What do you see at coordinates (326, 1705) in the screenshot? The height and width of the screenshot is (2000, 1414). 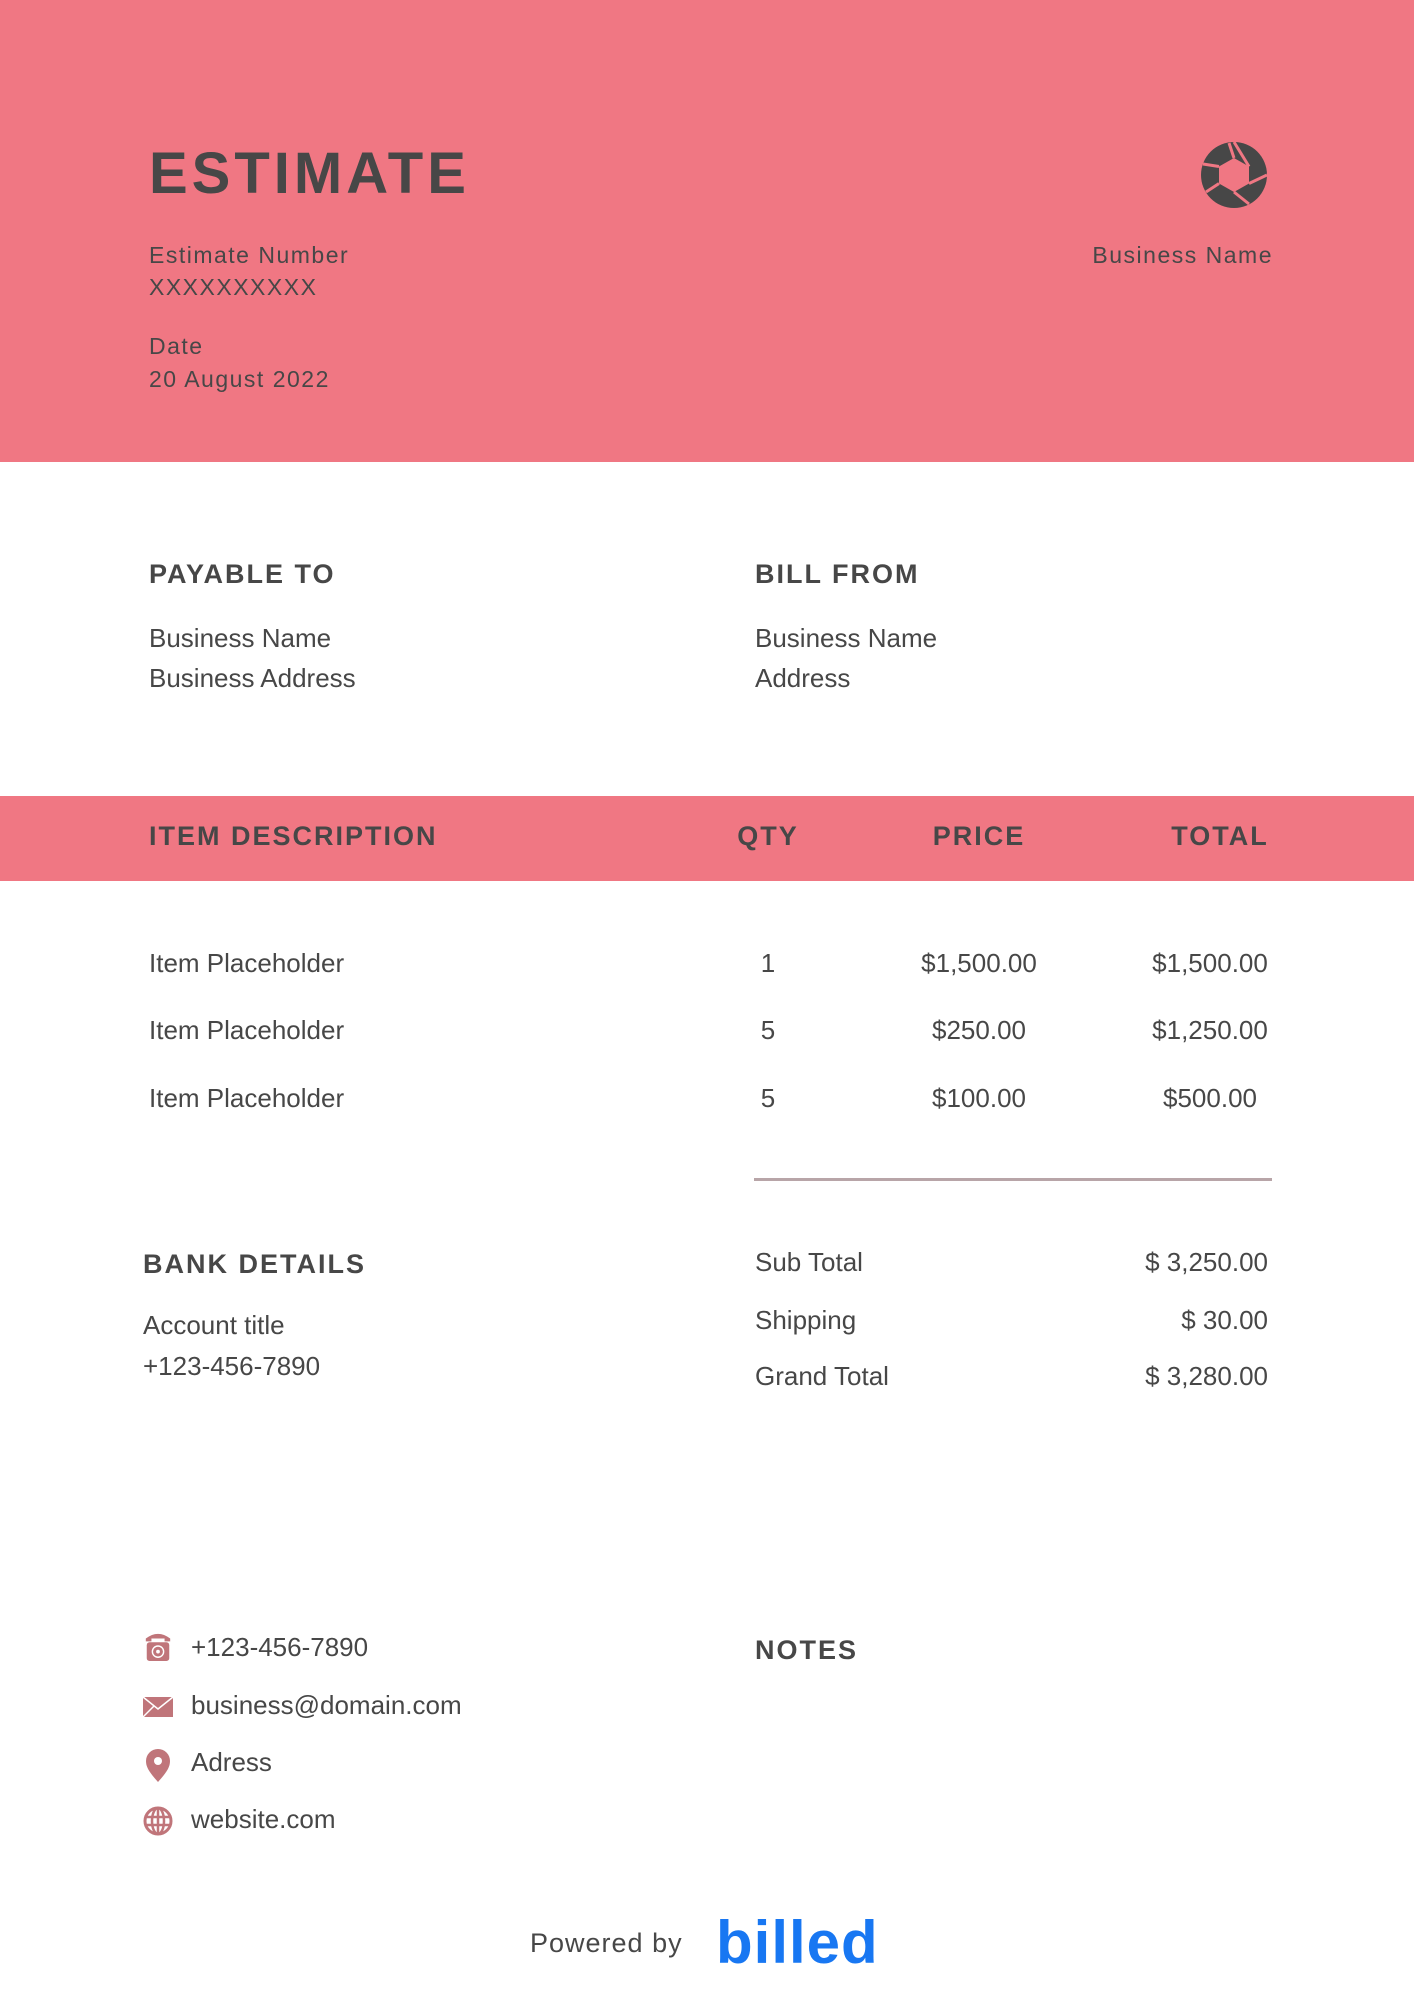 I see `contact-email: business@domain.com` at bounding box center [326, 1705].